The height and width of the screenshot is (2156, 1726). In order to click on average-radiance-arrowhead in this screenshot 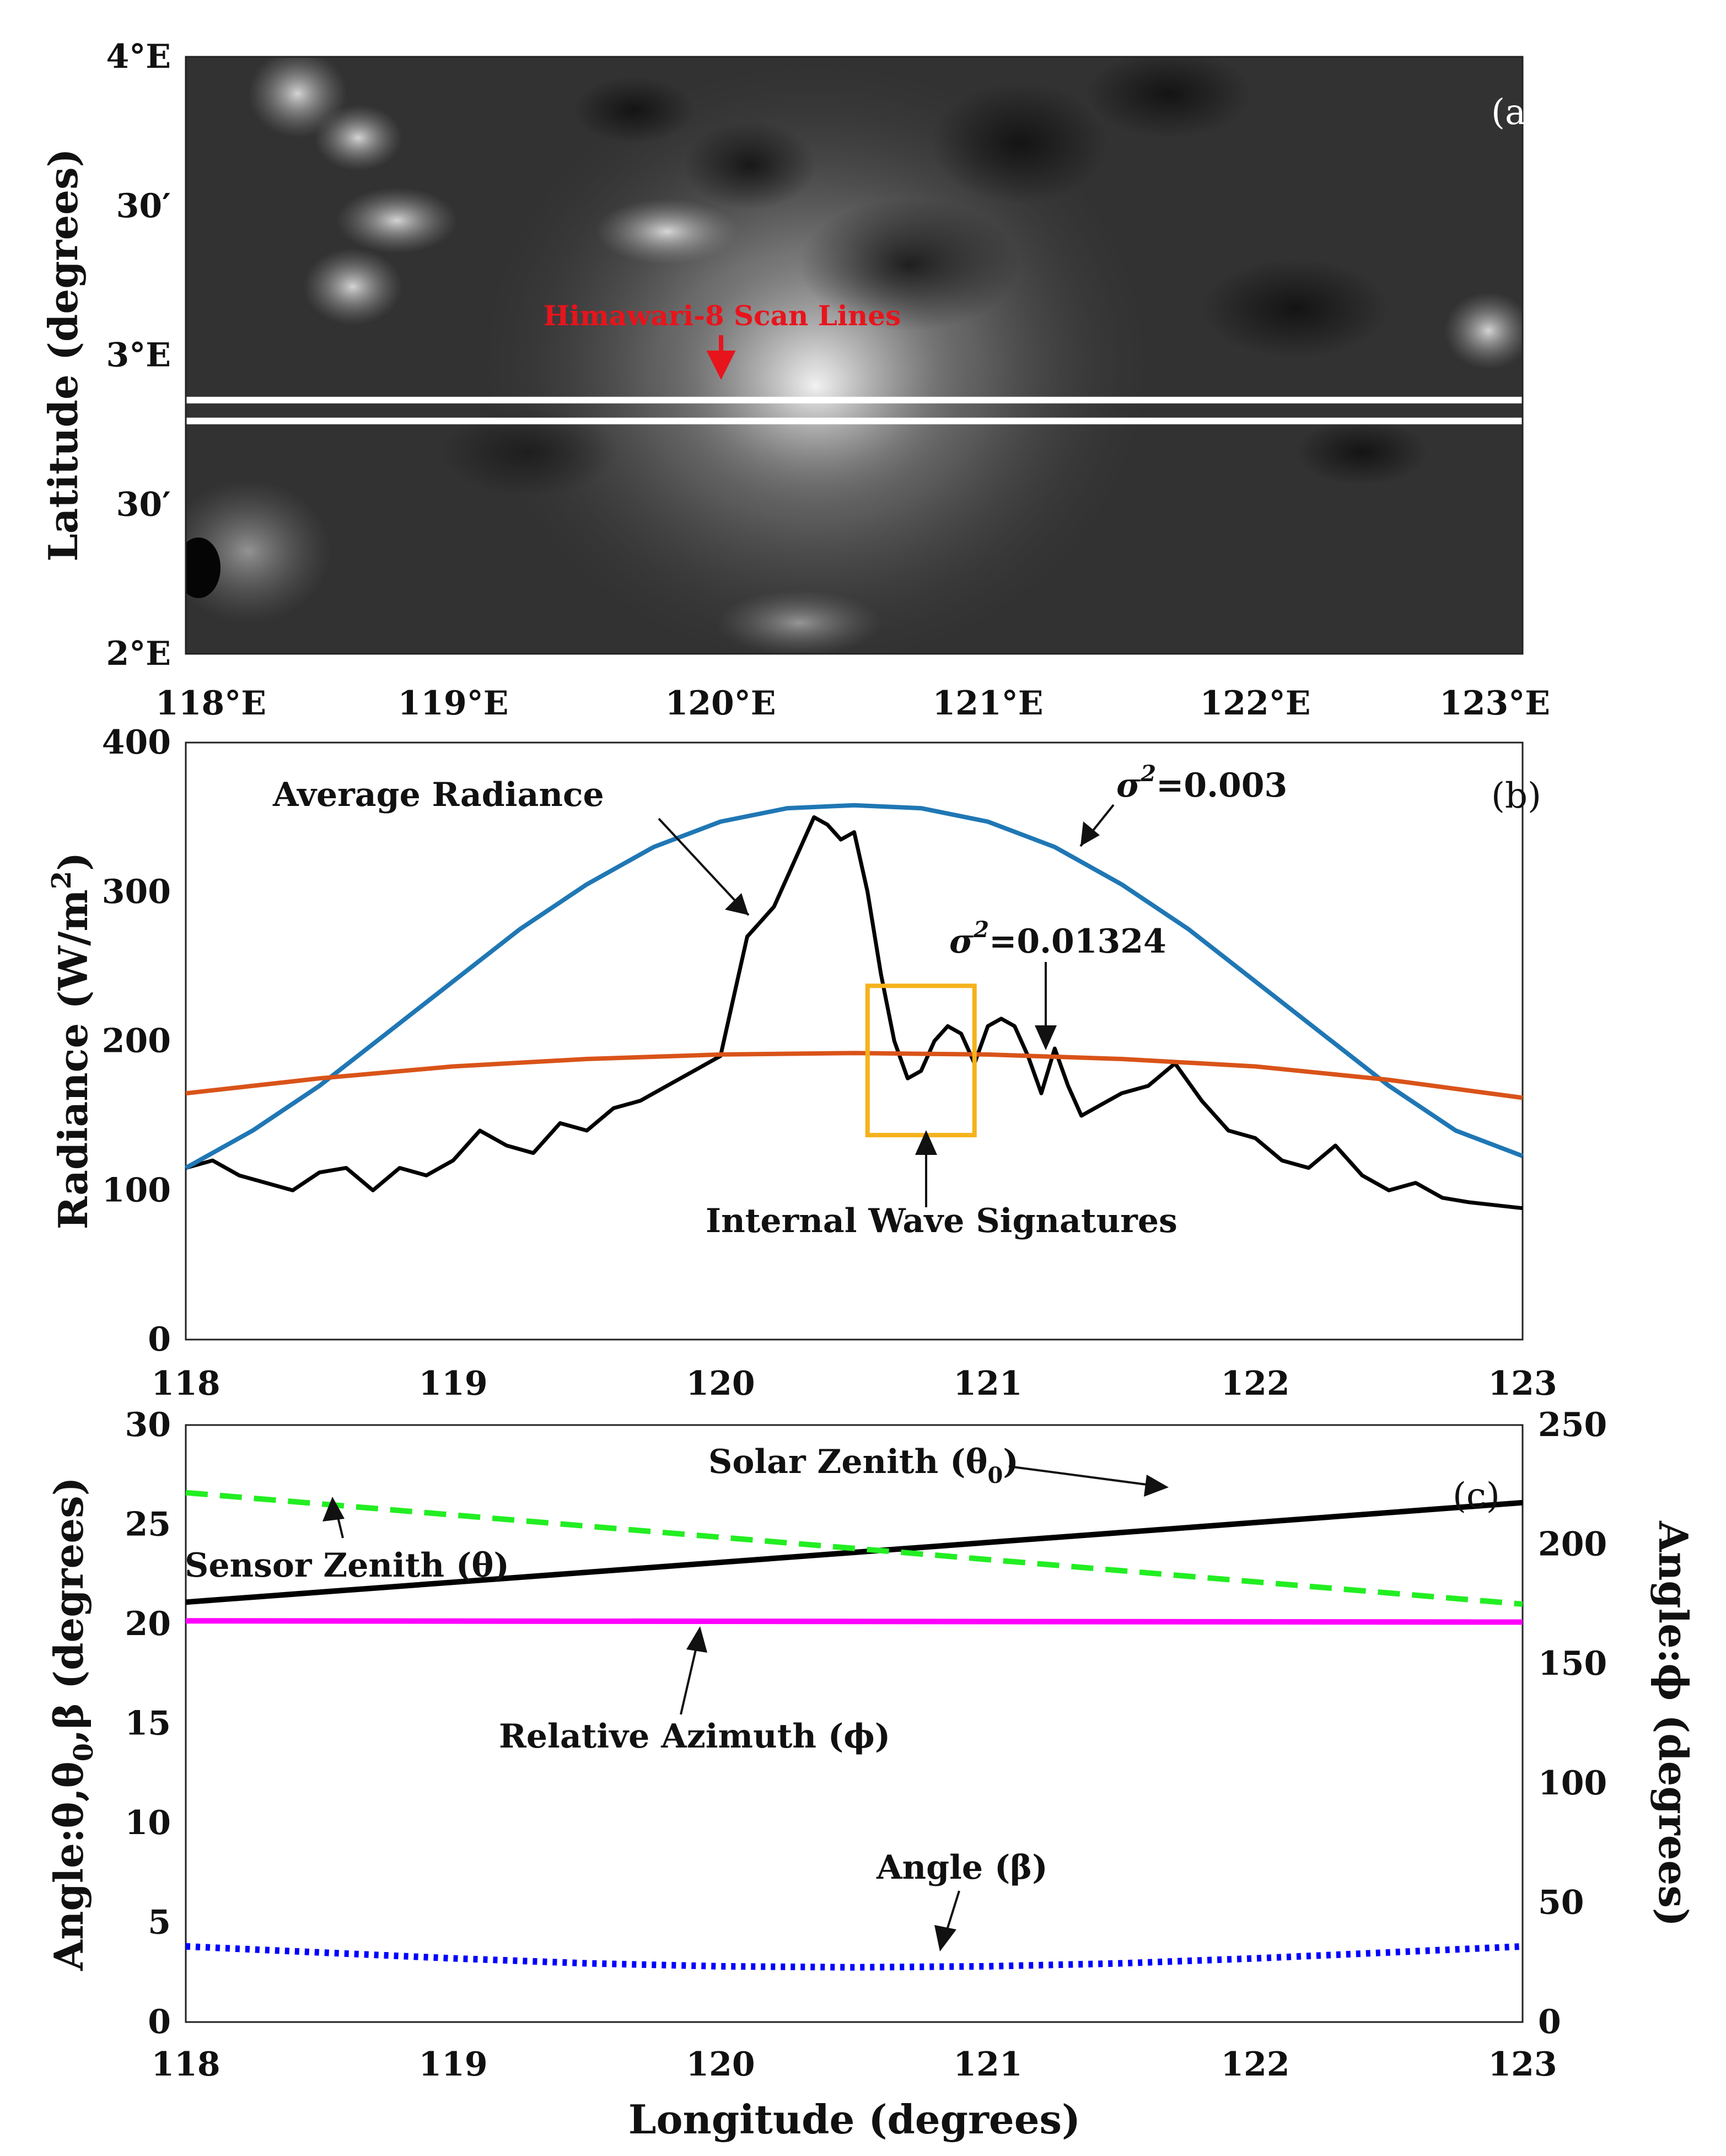, I will do `click(737, 904)`.